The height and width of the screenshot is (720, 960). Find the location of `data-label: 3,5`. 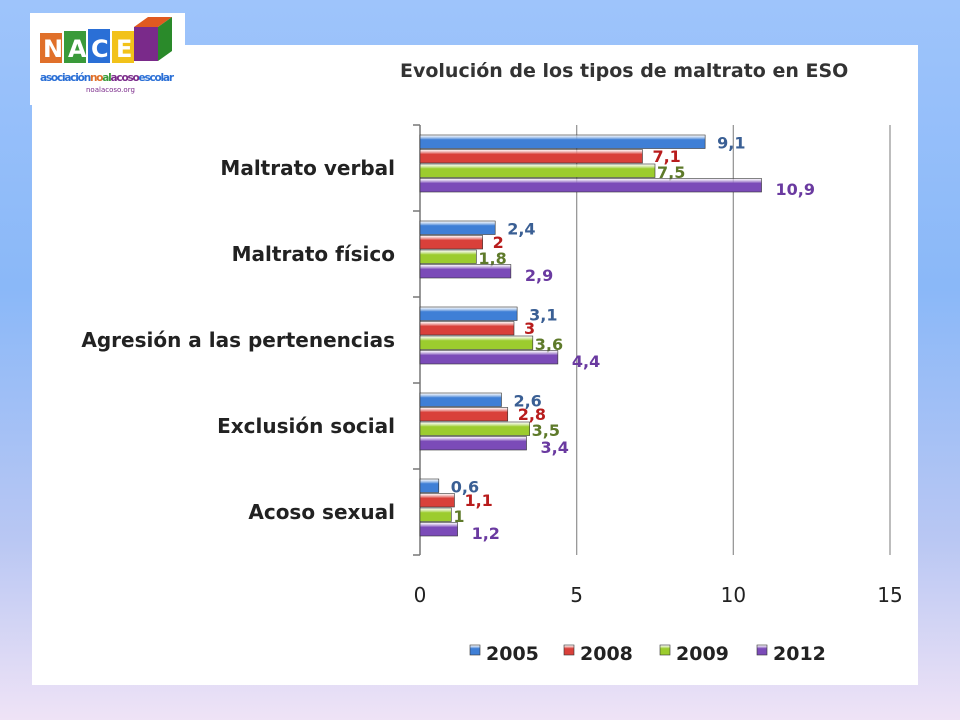

data-label: 3,5 is located at coordinates (546, 430).